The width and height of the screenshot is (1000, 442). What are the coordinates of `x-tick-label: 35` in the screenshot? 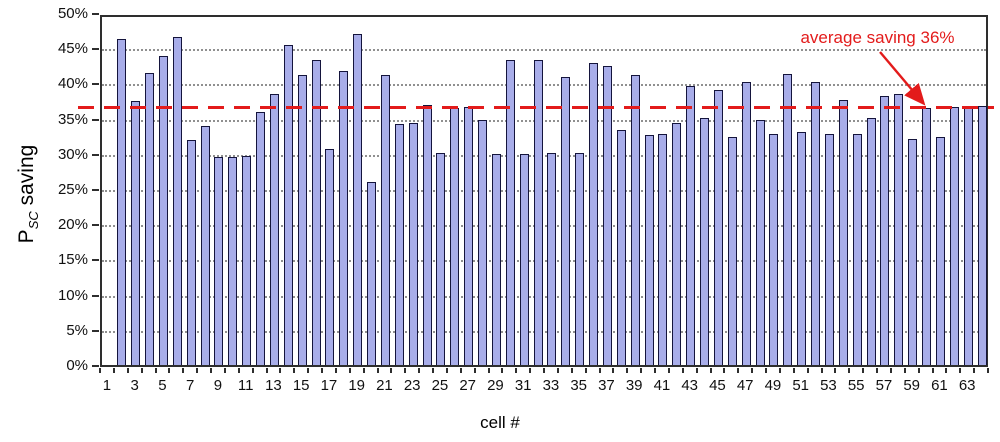 It's located at (579, 385).